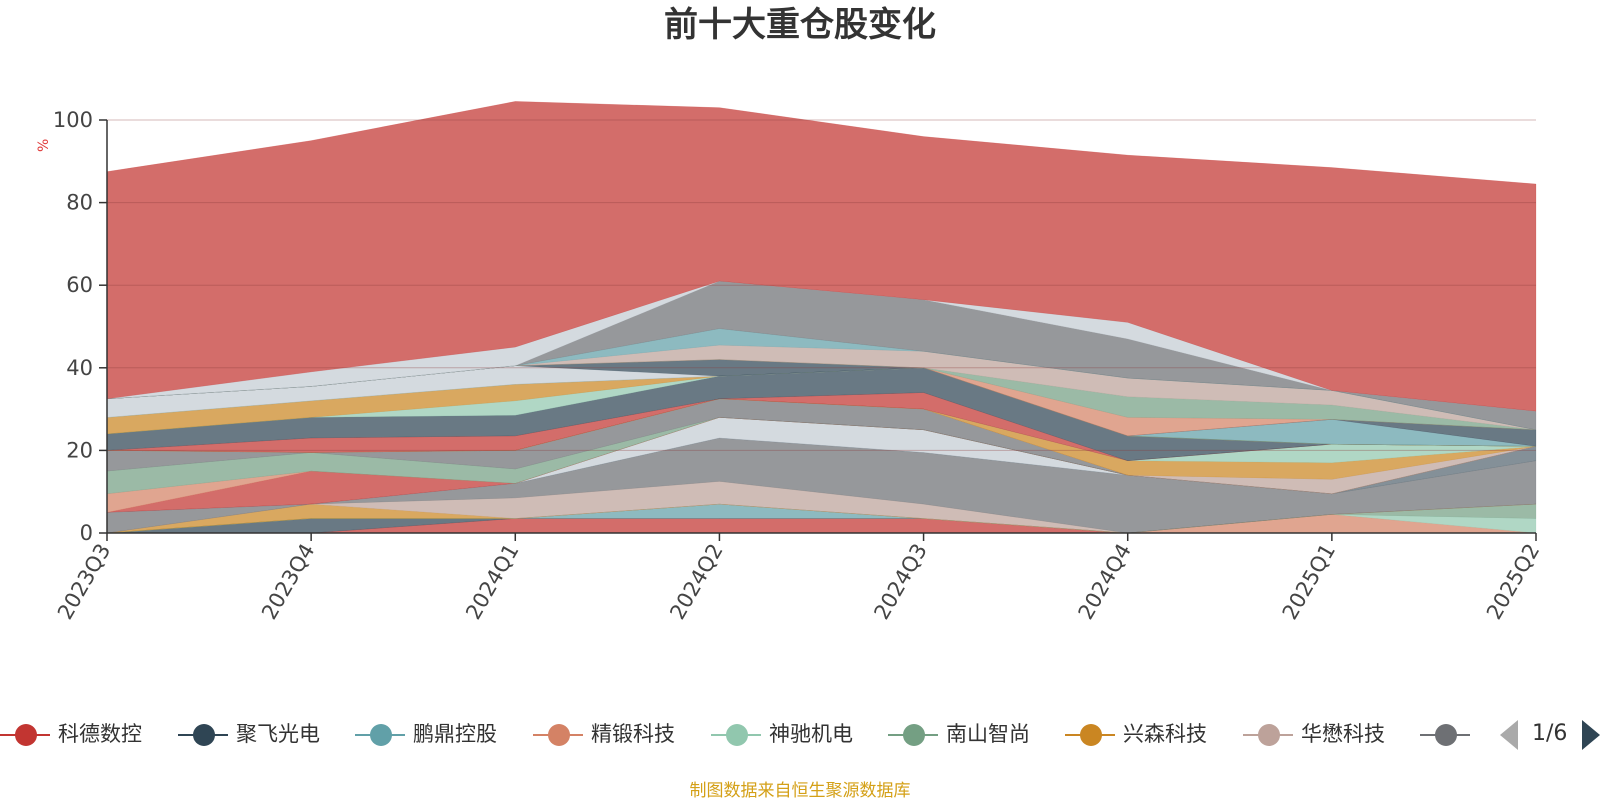 The image size is (1600, 801). I want to click on data-source-note: 制图数据来自恒生聚源数据库, so click(800, 791).